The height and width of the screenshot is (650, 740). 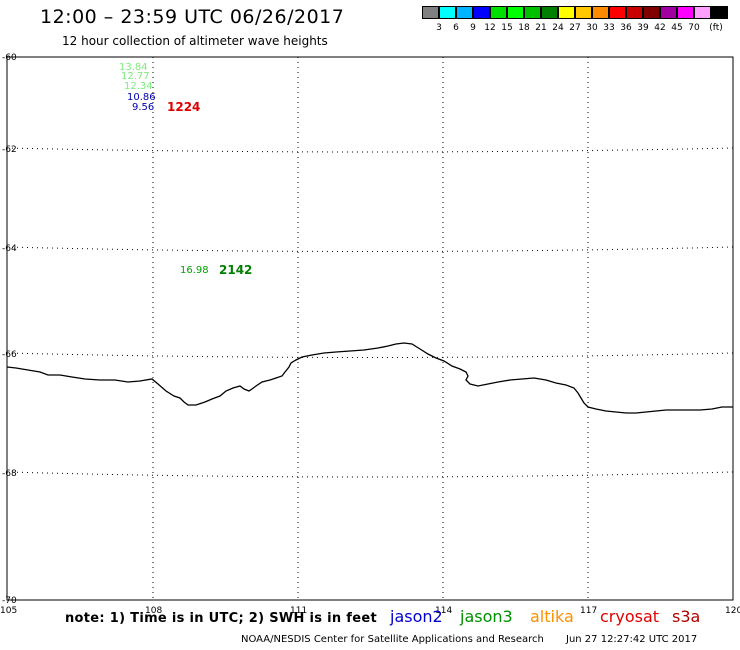 What do you see at coordinates (235, 270) in the screenshot?
I see `pass-time-label: 2142` at bounding box center [235, 270].